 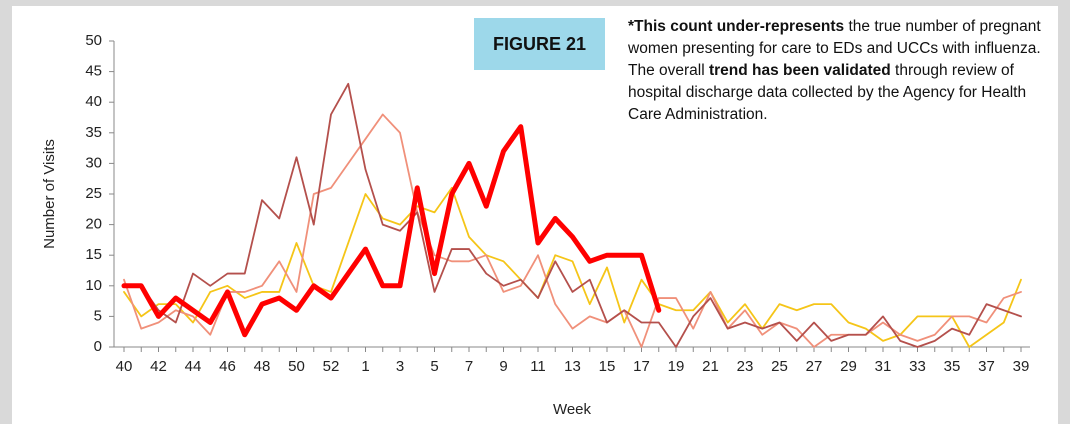 I want to click on x-tick-label: 27, so click(x=814, y=366).